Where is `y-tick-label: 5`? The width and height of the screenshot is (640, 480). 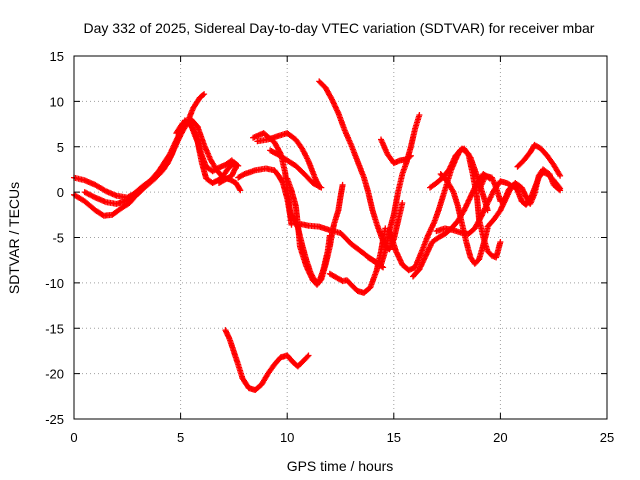 y-tick-label: 5 is located at coordinates (60, 147).